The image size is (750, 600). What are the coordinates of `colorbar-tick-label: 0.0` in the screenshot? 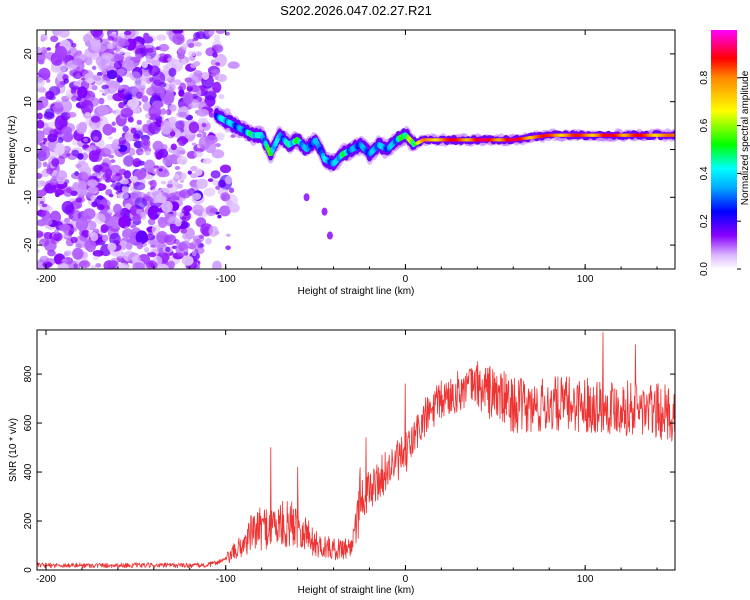 It's located at (704, 269).